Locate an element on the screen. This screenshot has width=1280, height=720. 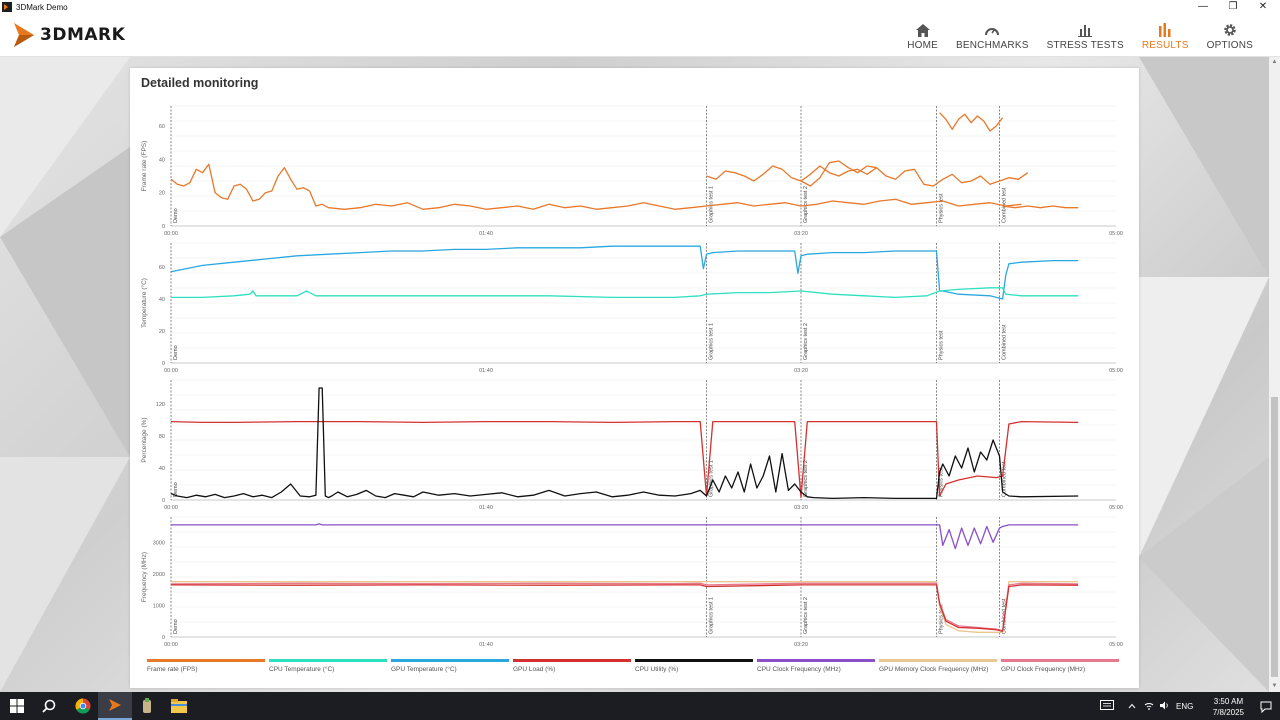
legend-label: CPU Utility (%) is located at coordinates (657, 669).